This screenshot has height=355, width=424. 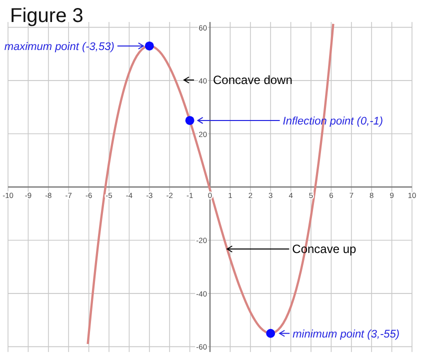 I want to click on annotation: Concave down, so click(x=252, y=80).